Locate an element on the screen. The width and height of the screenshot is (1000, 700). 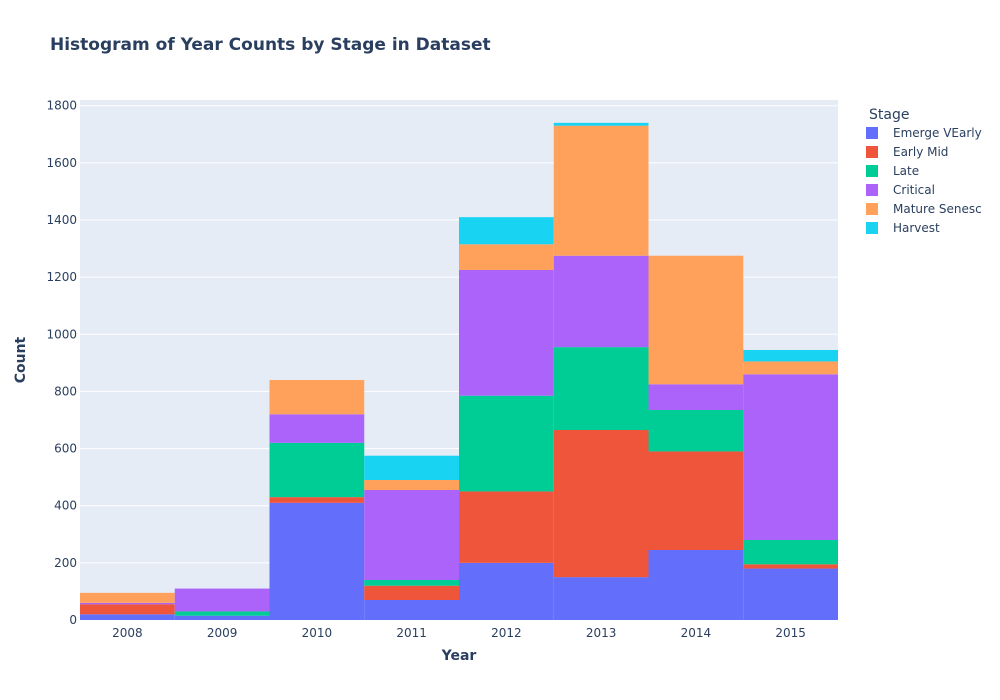
legend-label-emerge-vearly: Emerge VEarly is located at coordinates (937, 133).